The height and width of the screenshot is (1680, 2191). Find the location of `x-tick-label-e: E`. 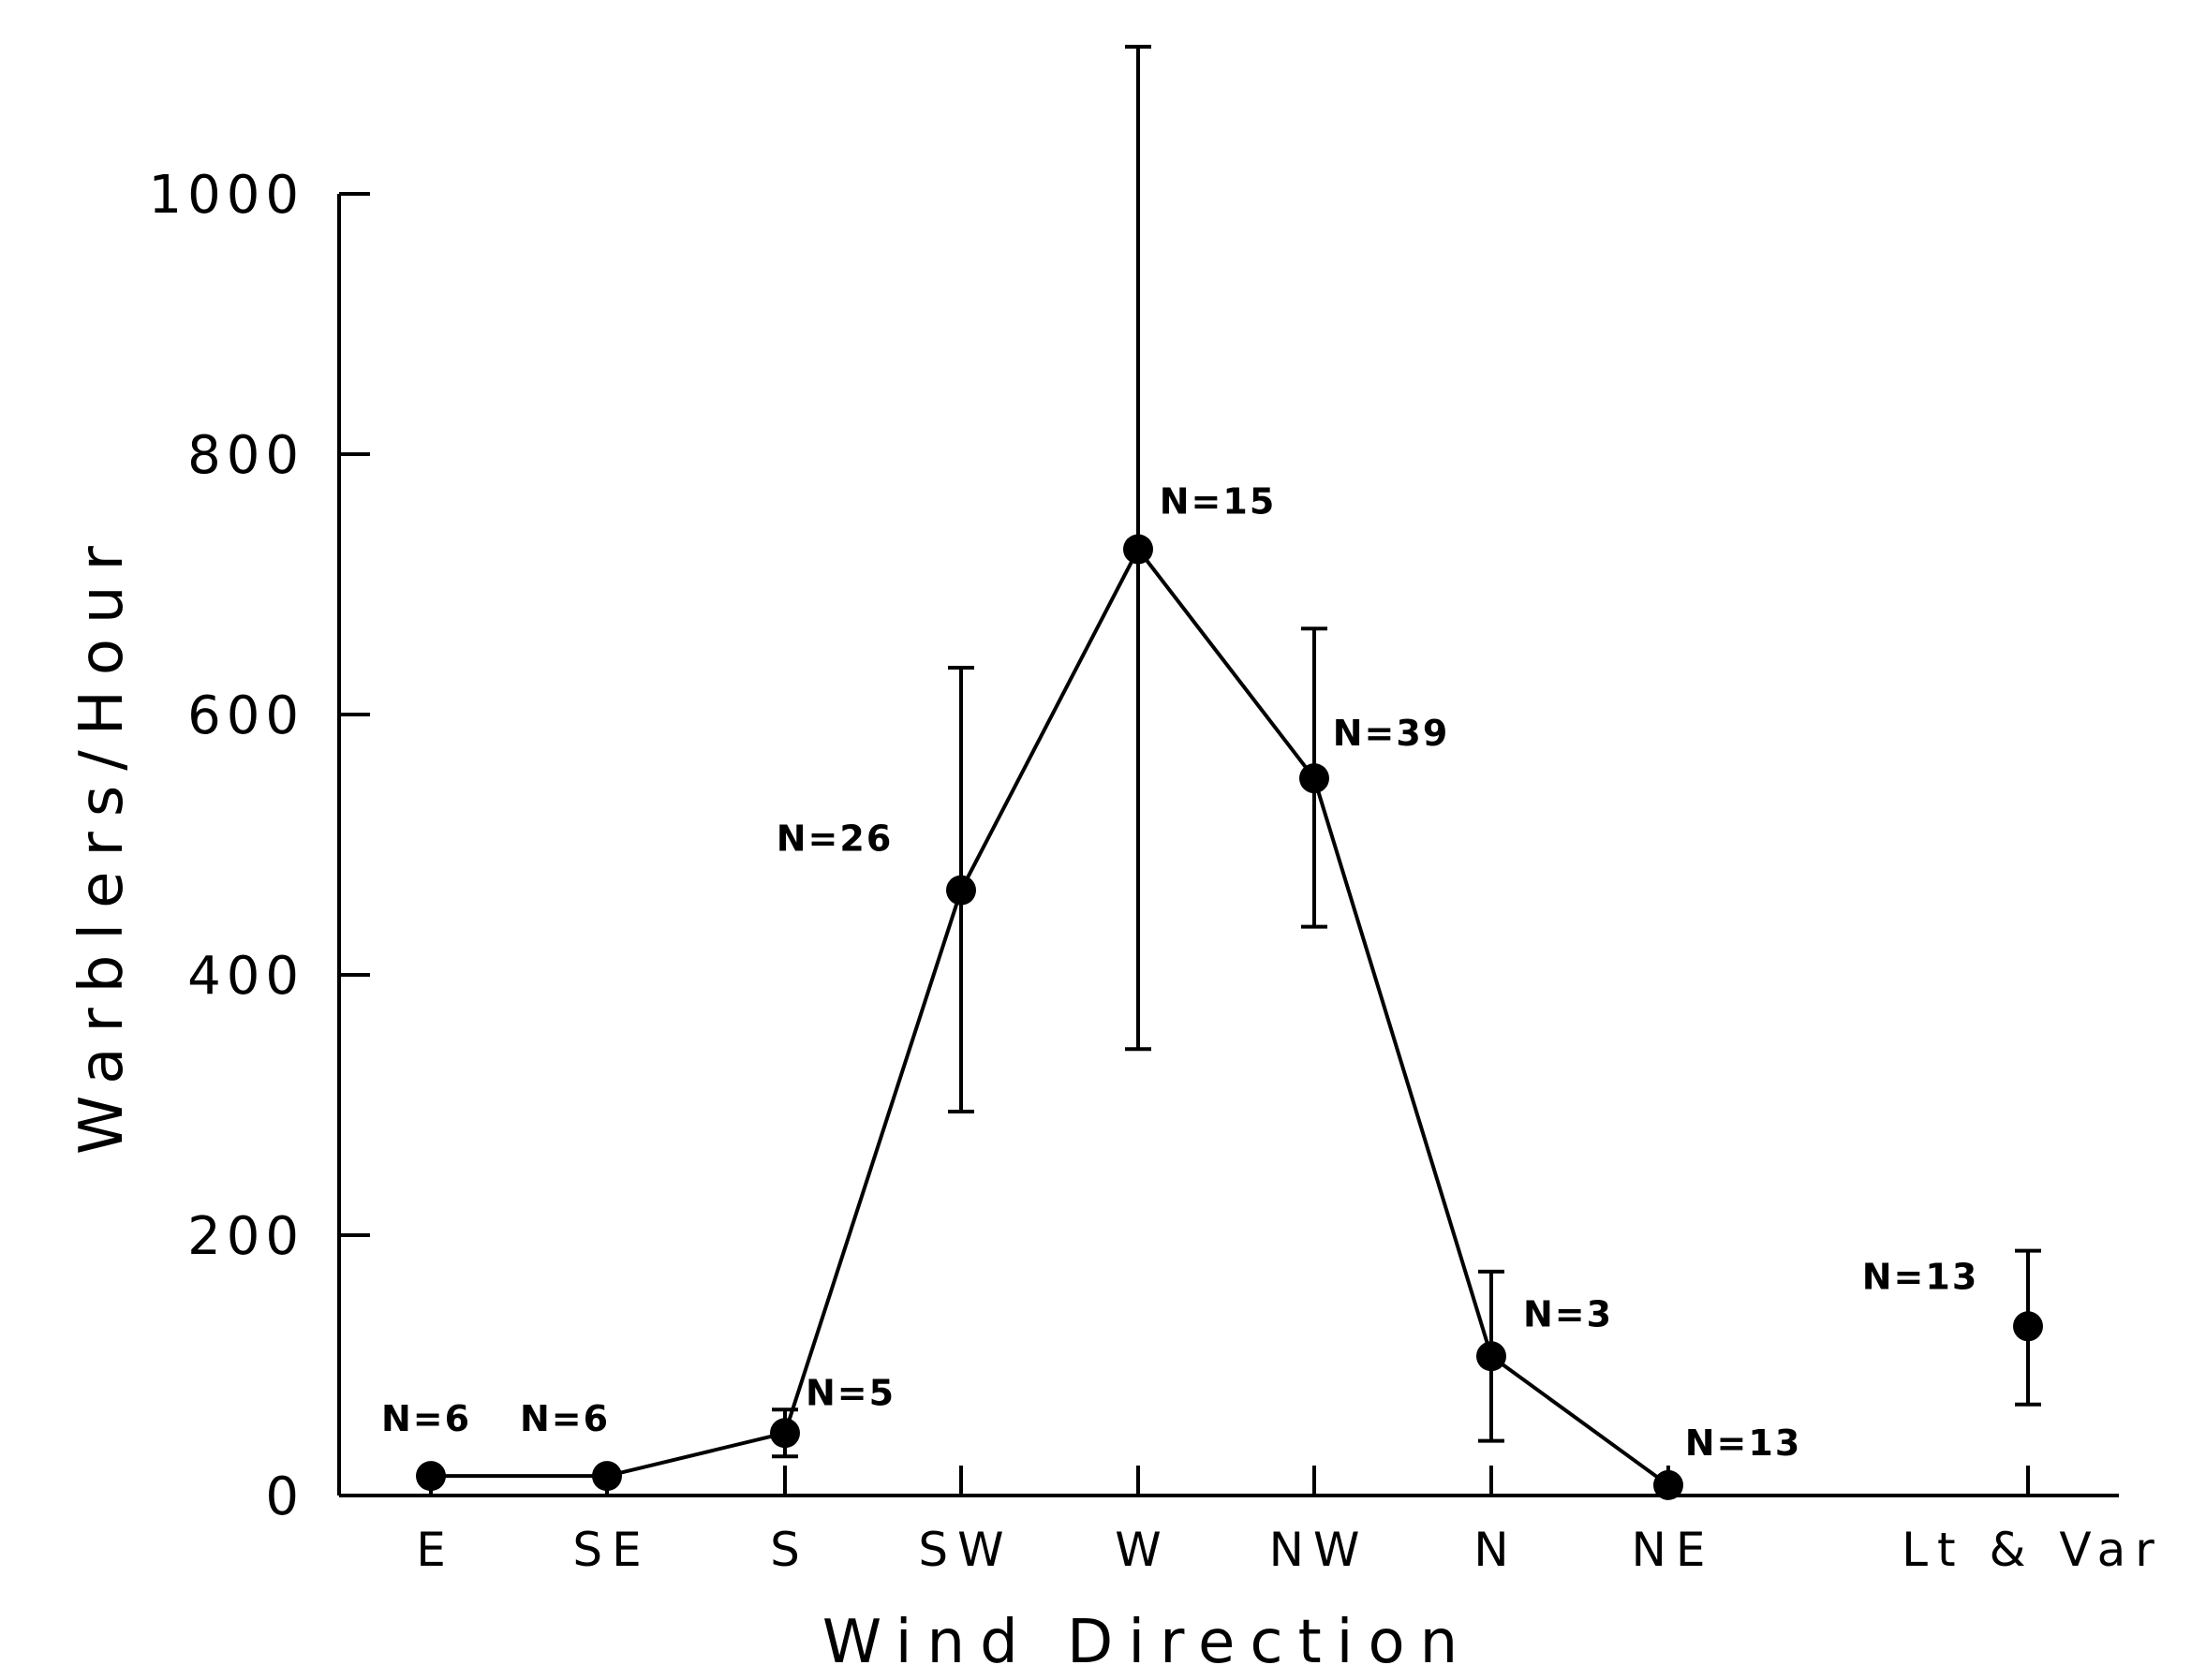

x-tick-label-e: E is located at coordinates (435, 1550).